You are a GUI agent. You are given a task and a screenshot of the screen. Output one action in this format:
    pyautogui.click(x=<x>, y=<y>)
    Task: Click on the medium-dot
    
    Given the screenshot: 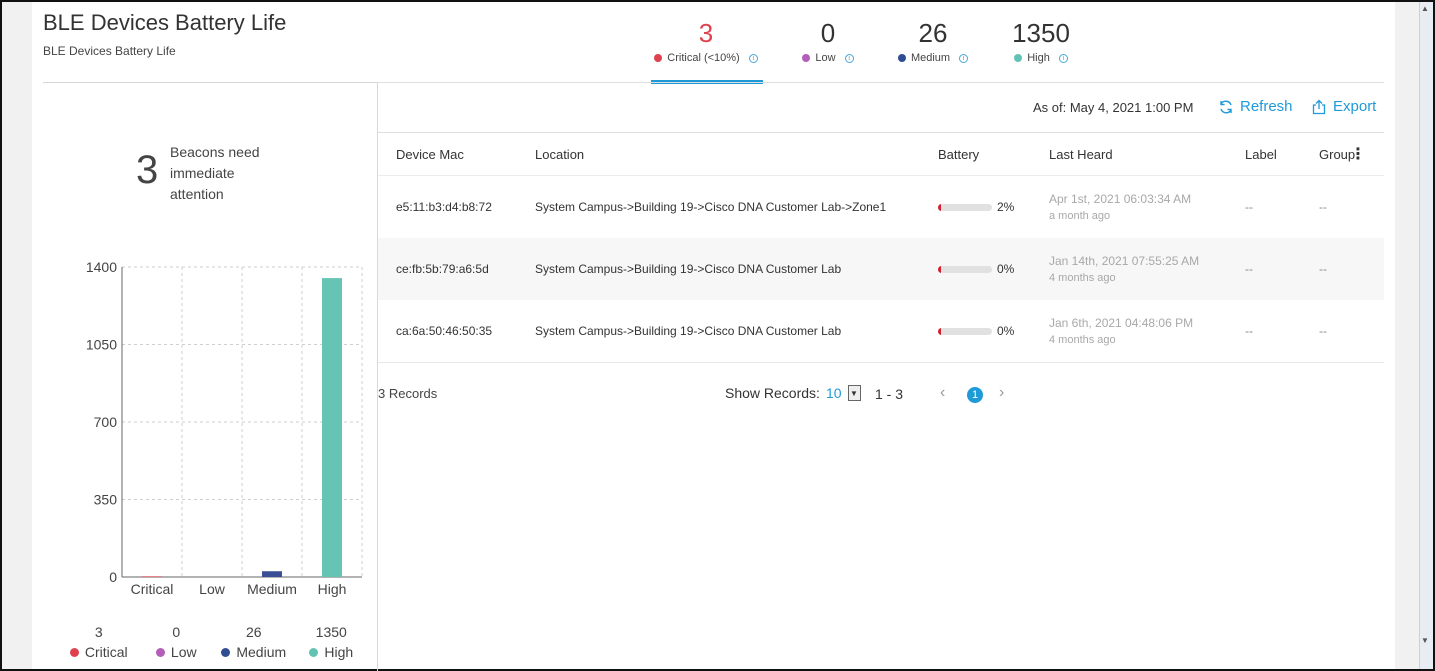 What is the action you would take?
    pyautogui.click(x=901, y=58)
    